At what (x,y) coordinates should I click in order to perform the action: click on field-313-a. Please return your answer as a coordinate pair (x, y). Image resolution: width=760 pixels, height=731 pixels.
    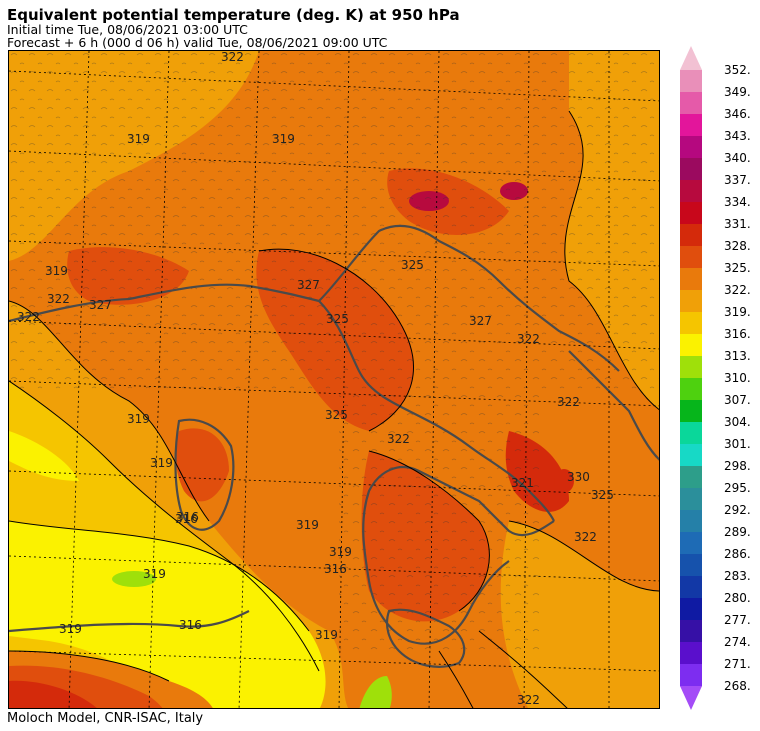
    Looking at the image, I should click on (44, 456).